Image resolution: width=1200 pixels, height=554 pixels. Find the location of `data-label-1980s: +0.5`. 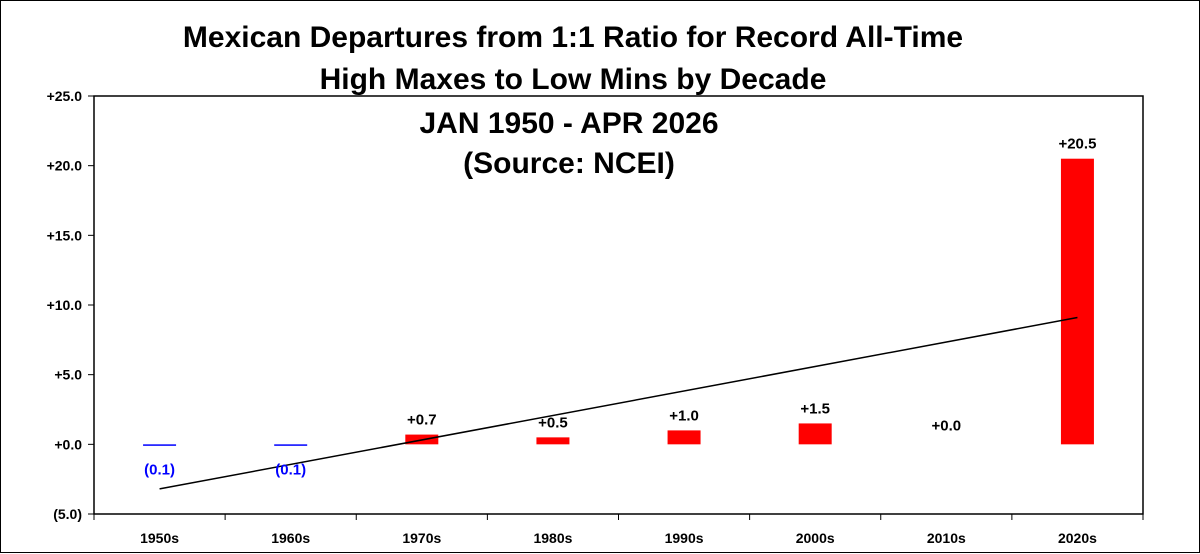

data-label-1980s: +0.5 is located at coordinates (553, 422).